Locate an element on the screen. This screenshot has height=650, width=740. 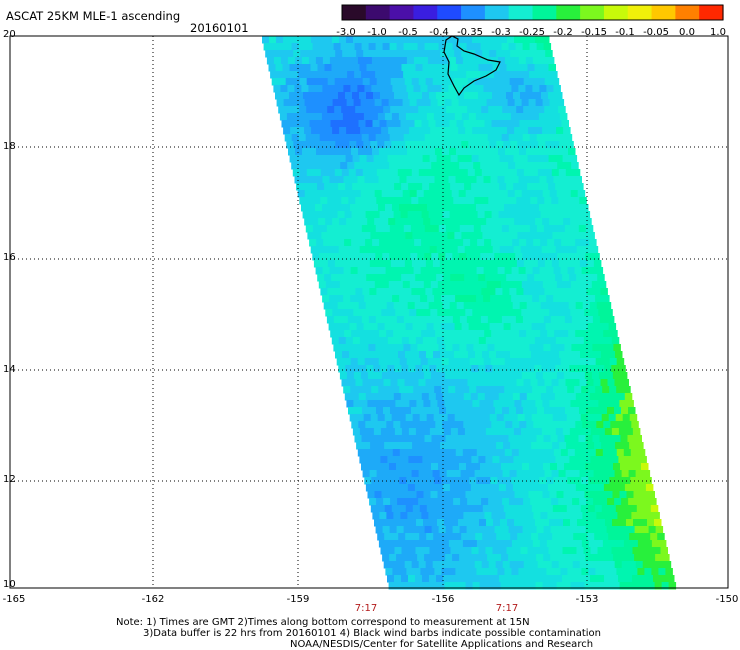
colorbar-label: -0.05 is located at coordinates (656, 32).